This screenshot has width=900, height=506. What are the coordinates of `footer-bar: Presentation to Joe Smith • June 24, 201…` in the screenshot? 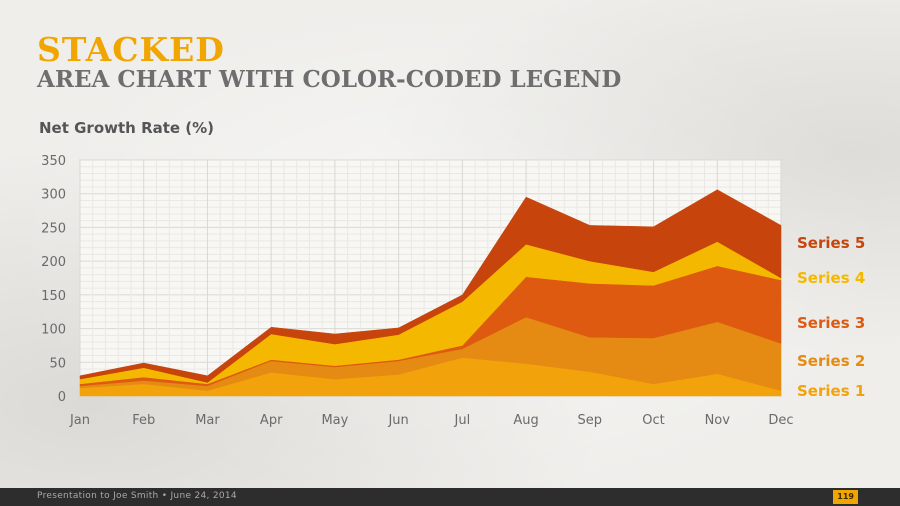 It's located at (450, 497).